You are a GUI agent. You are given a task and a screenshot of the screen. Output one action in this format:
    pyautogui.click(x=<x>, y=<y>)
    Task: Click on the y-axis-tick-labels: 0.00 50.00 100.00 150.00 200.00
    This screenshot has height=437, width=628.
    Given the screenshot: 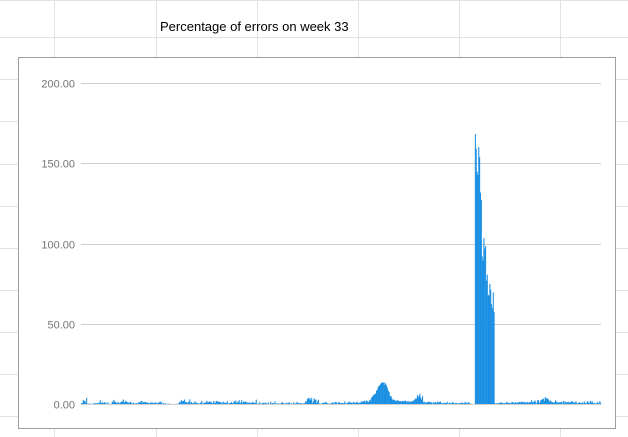 What is the action you would take?
    pyautogui.click(x=58, y=245)
    